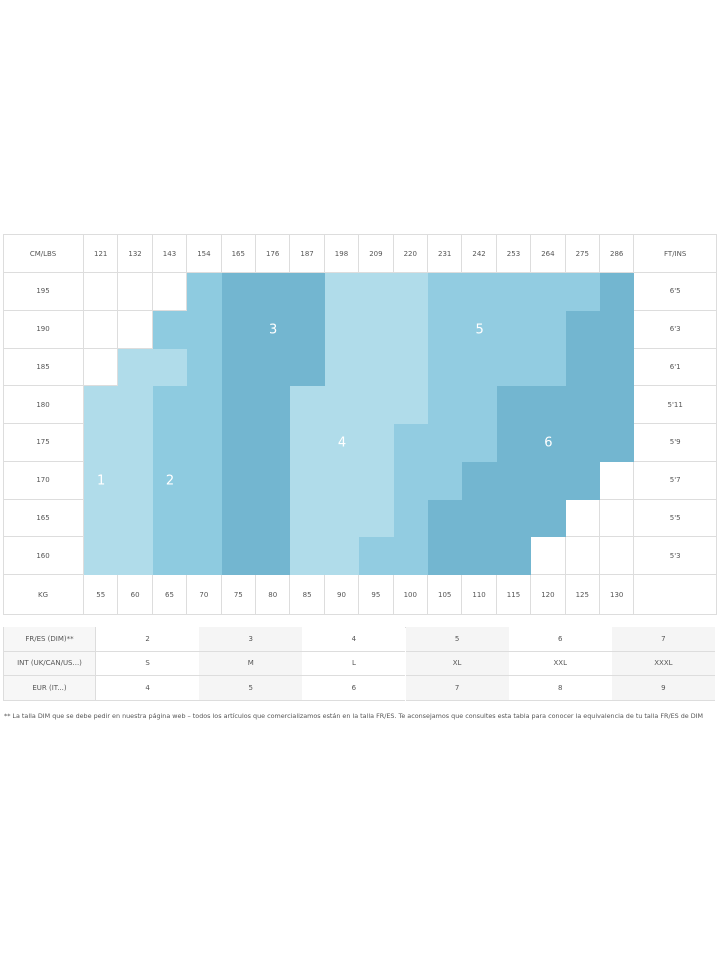 This screenshot has width=720, height=960. I want to click on size-zone-label: 6, so click(548, 443).